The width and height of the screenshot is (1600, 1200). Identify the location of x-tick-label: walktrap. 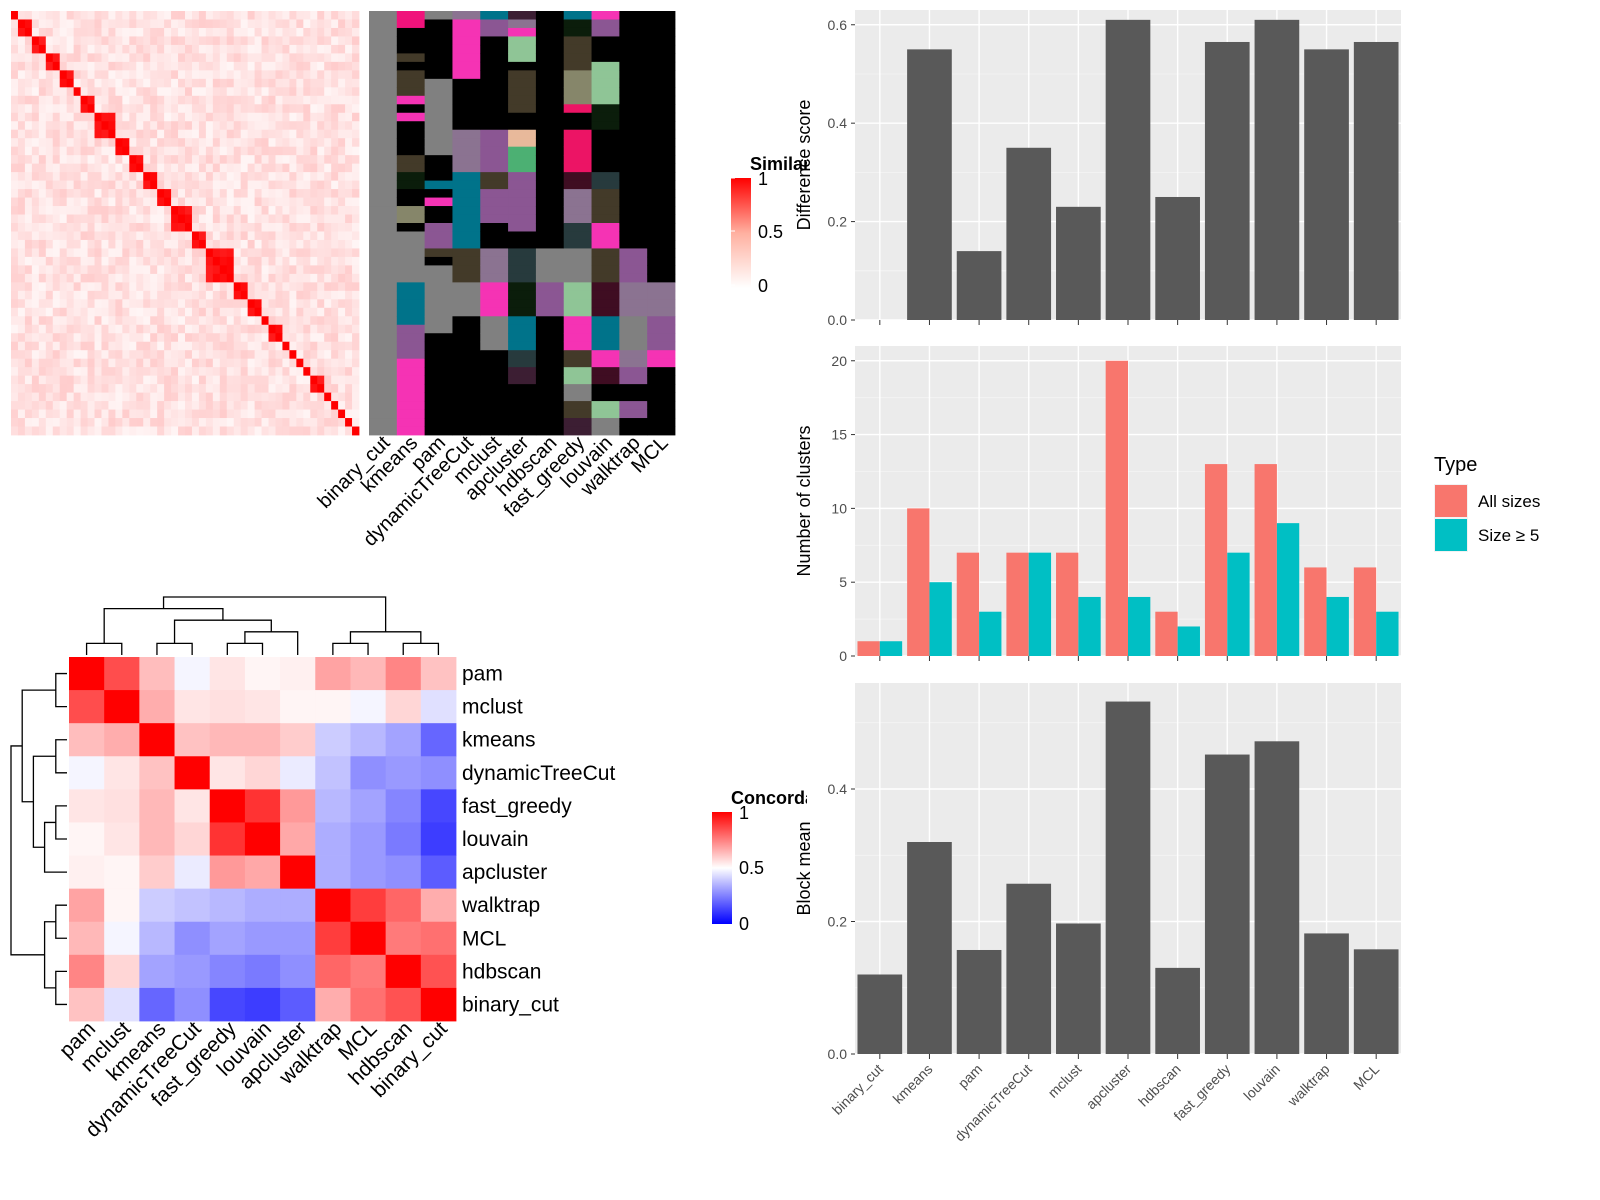
(1308, 1085).